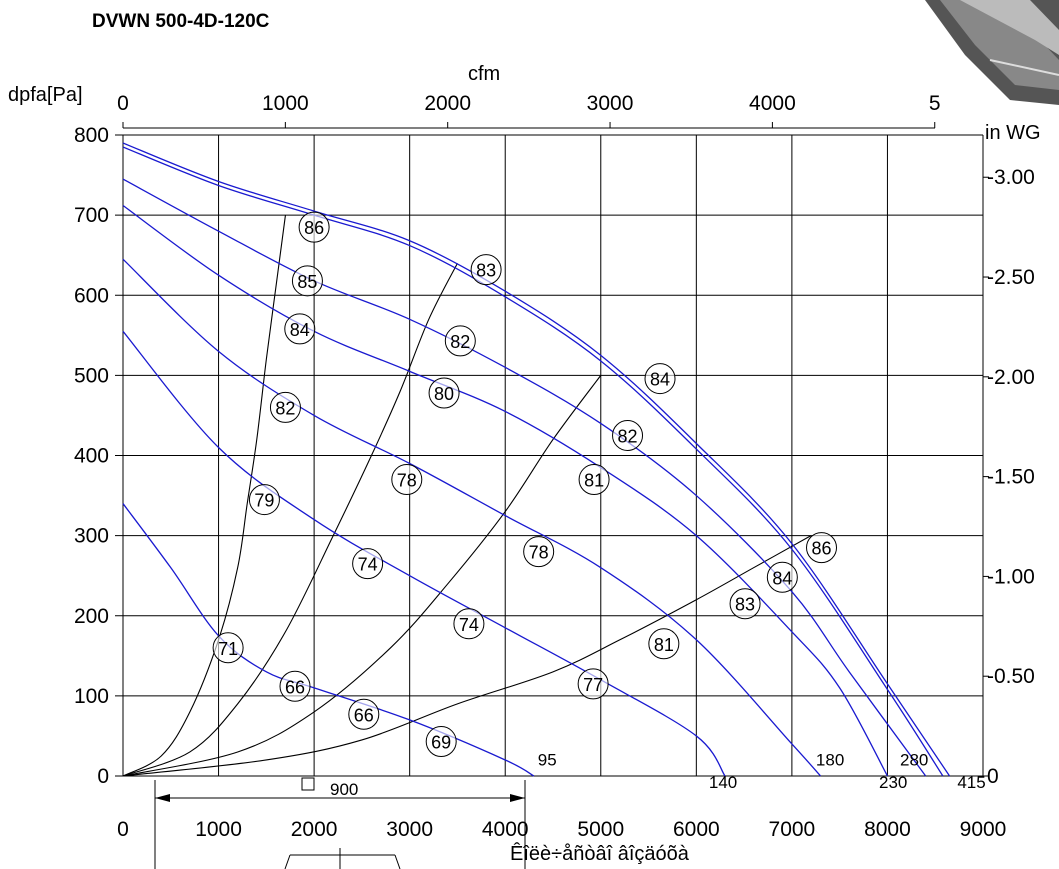 The image size is (1059, 869). I want to click on efficiency-value: 71, so click(228, 649).